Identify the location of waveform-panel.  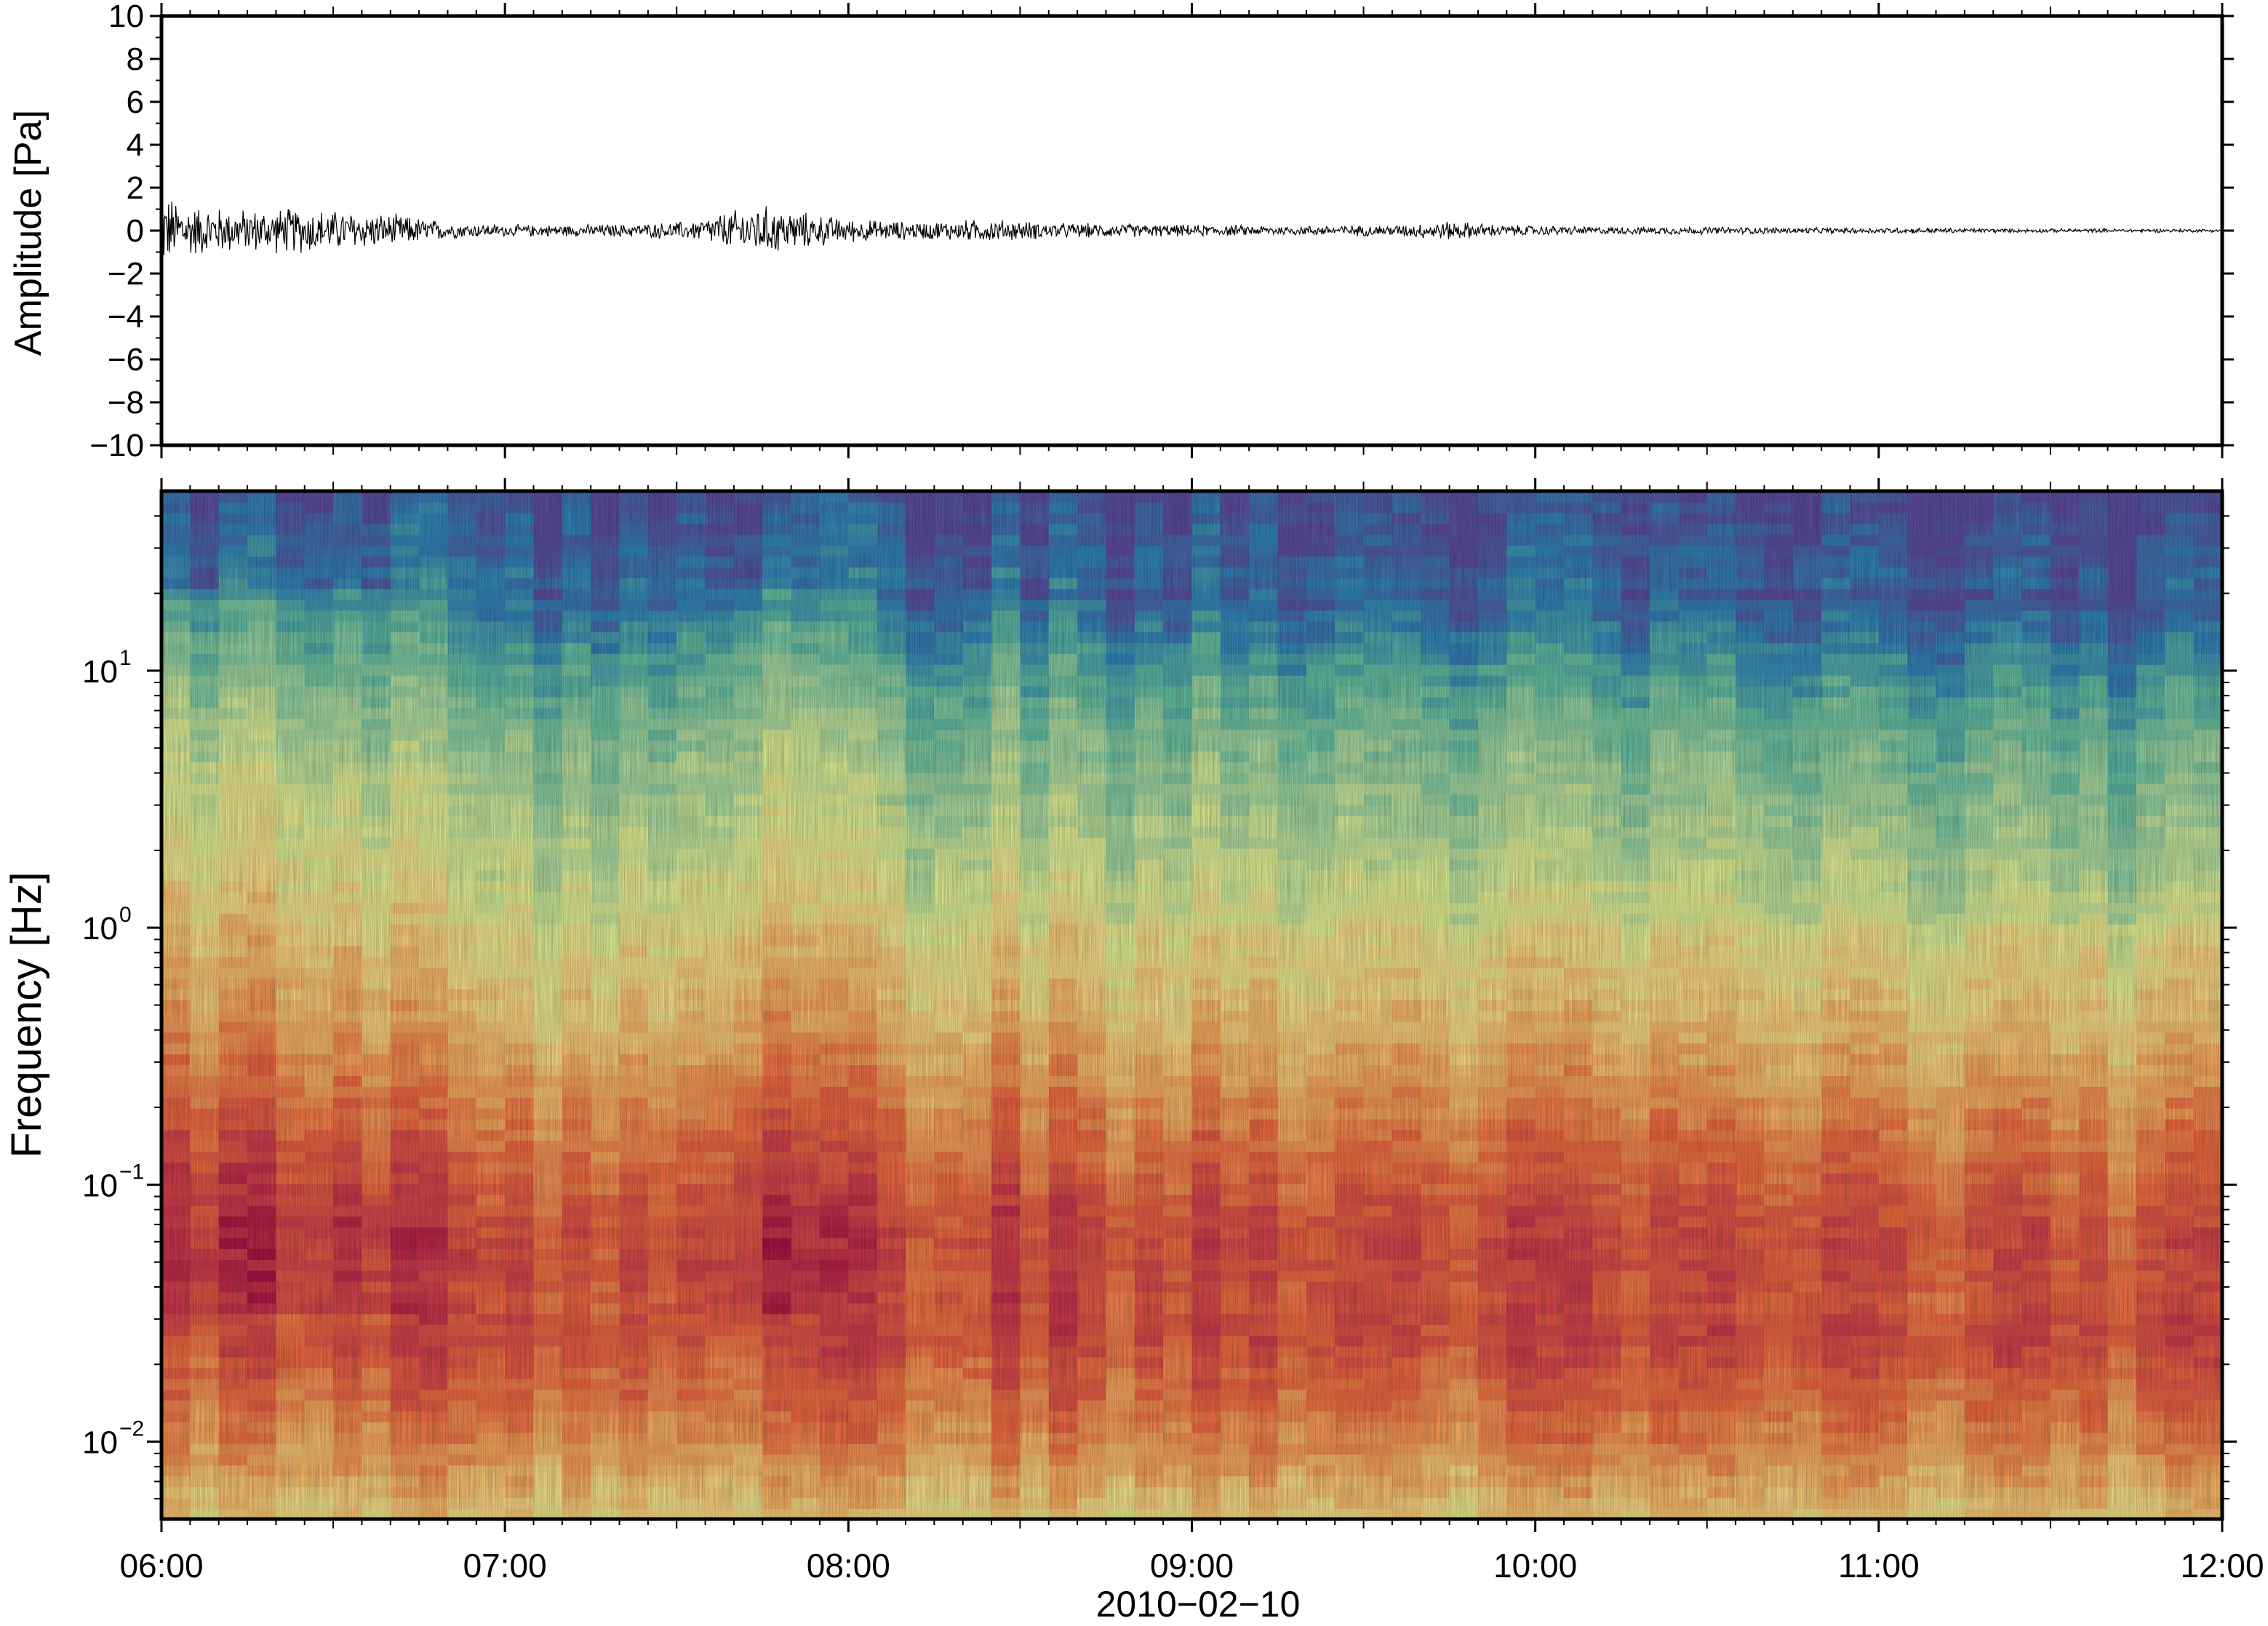
(1192, 228).